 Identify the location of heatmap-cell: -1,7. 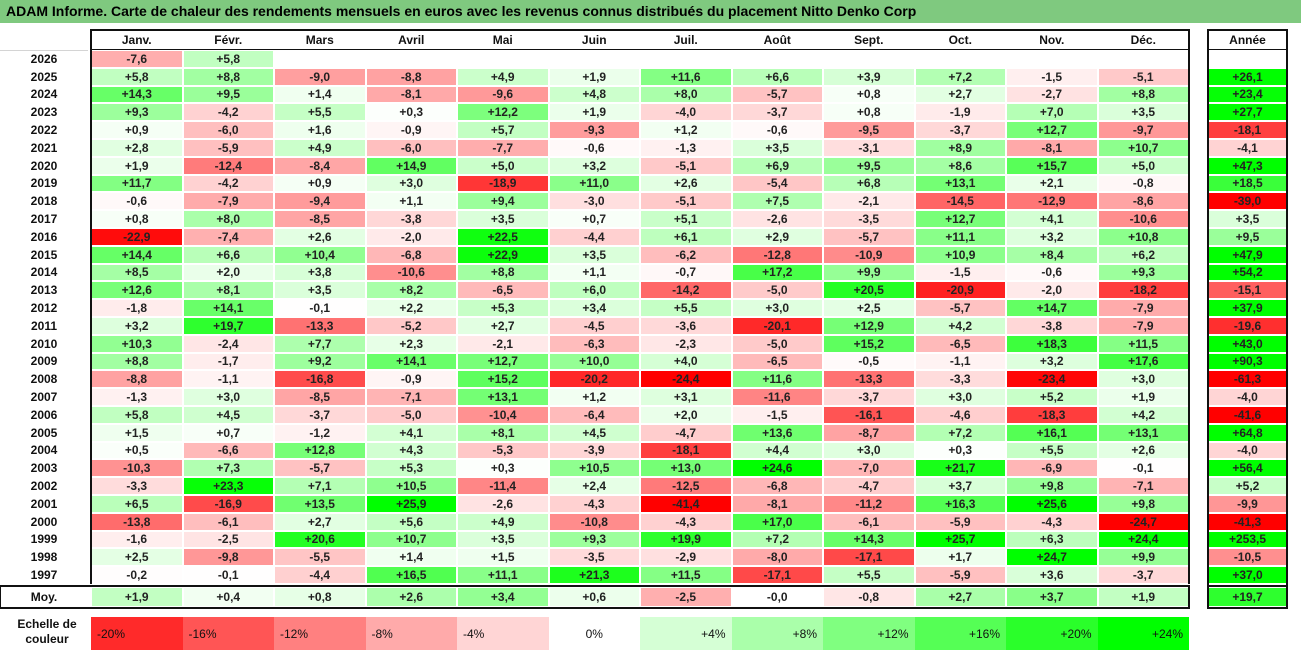
(228, 361).